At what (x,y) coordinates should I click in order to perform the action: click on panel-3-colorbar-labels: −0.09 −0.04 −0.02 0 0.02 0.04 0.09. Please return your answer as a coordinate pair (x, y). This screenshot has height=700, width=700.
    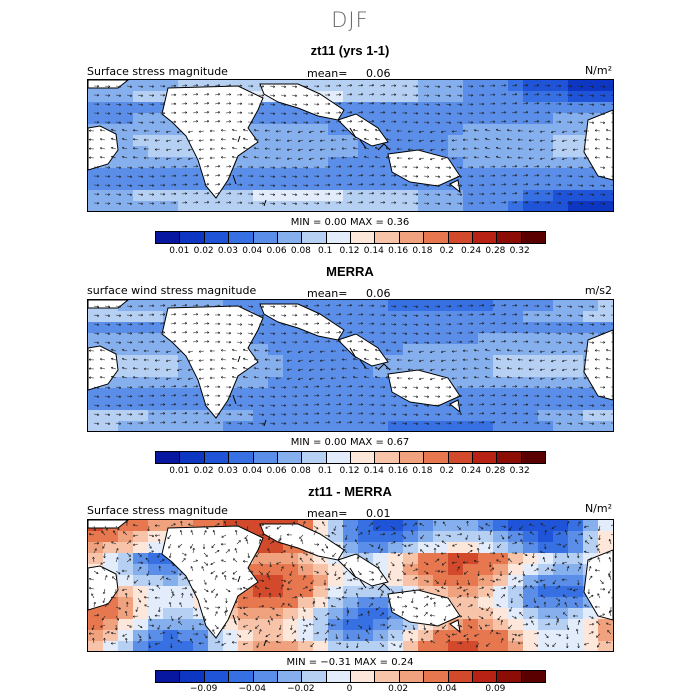
    Looking at the image, I should click on (349, 690).